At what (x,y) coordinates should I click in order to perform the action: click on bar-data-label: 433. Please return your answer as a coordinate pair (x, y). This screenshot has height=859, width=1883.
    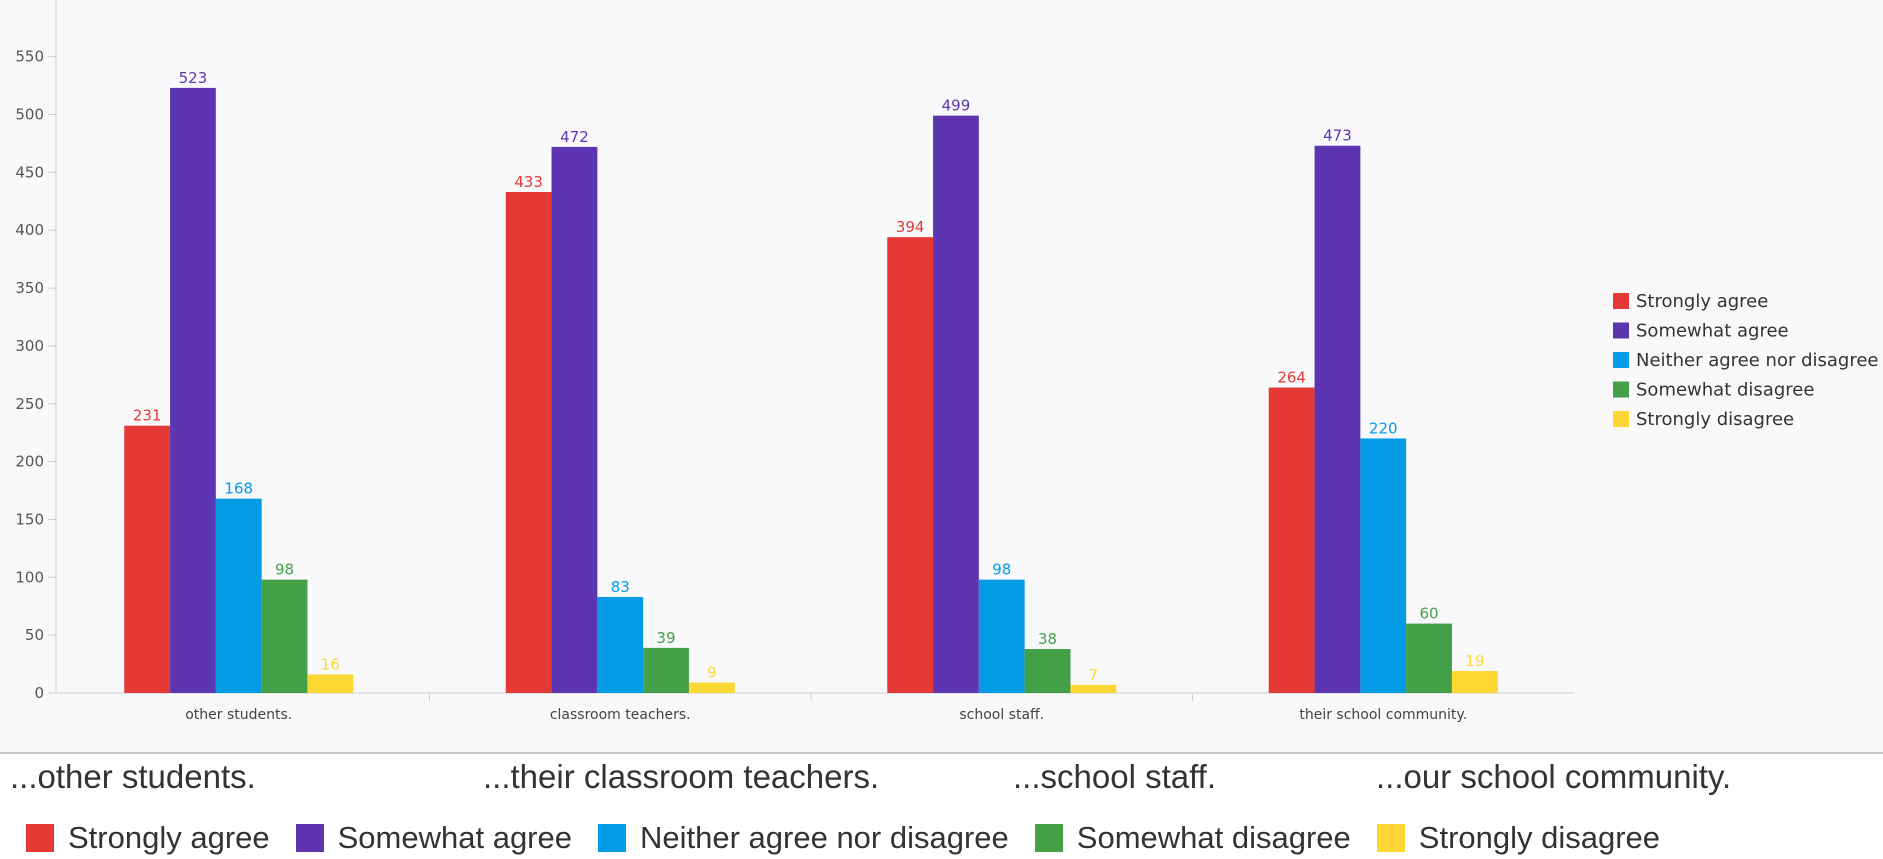
    Looking at the image, I should click on (528, 182).